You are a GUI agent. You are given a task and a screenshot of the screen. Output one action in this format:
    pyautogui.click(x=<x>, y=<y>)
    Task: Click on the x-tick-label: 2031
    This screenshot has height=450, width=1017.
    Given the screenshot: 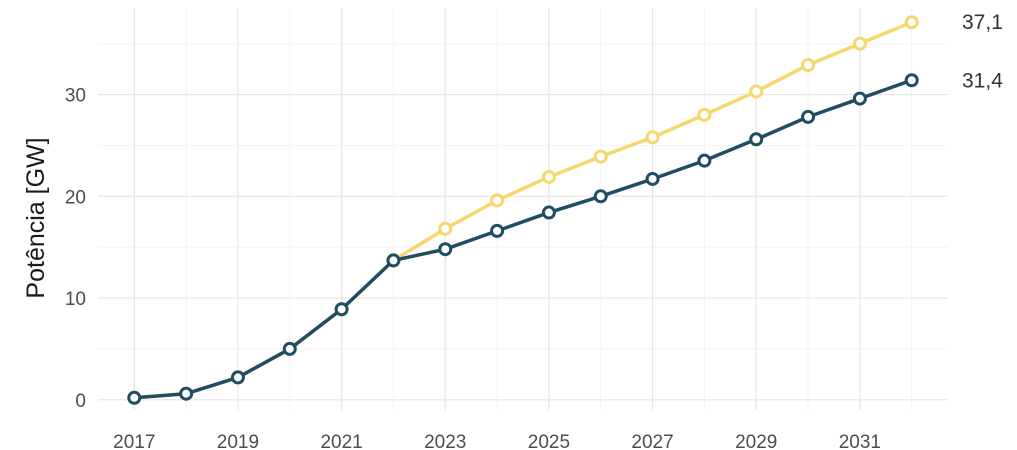 What is the action you would take?
    pyautogui.click(x=860, y=441)
    